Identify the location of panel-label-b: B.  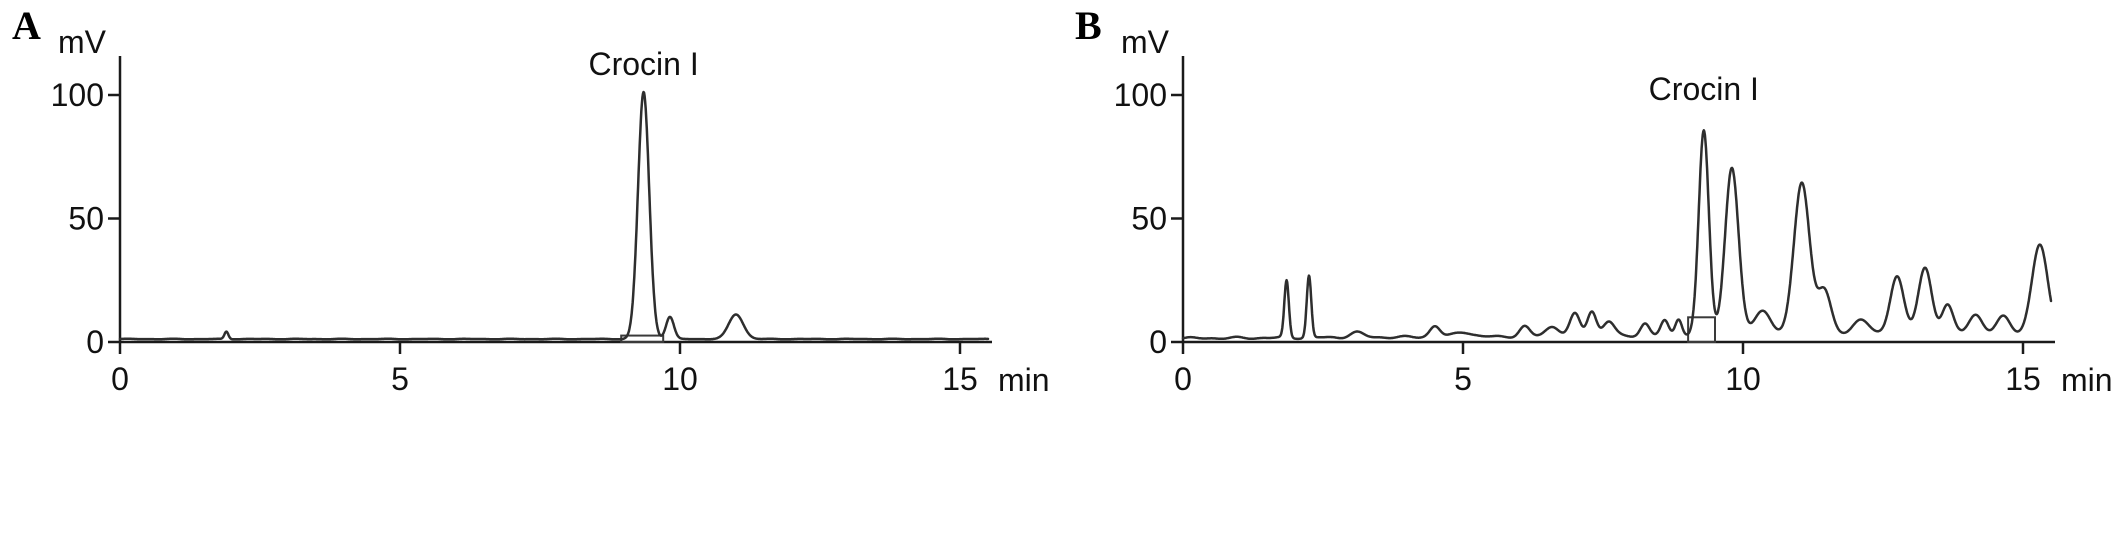
(1088, 25).